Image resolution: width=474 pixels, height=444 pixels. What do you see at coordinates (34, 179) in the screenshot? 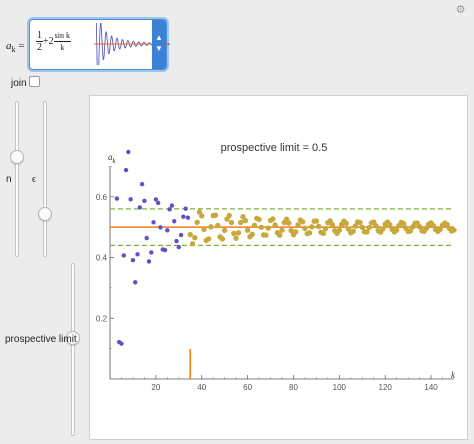
I see `epsilon-label: ϵ` at bounding box center [34, 179].